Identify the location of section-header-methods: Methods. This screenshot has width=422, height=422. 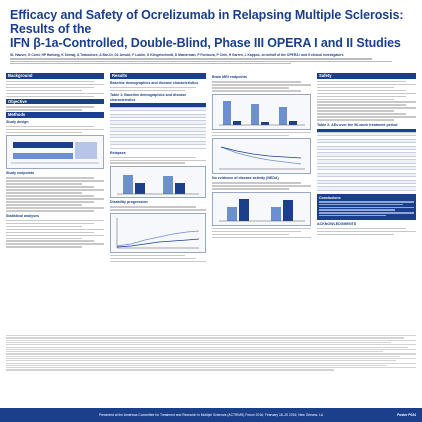
(55, 115).